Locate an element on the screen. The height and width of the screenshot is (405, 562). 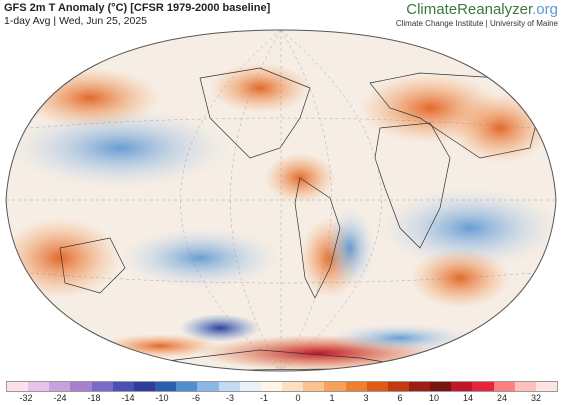
color-scale-tick-label: 0 is located at coordinates (298, 398).